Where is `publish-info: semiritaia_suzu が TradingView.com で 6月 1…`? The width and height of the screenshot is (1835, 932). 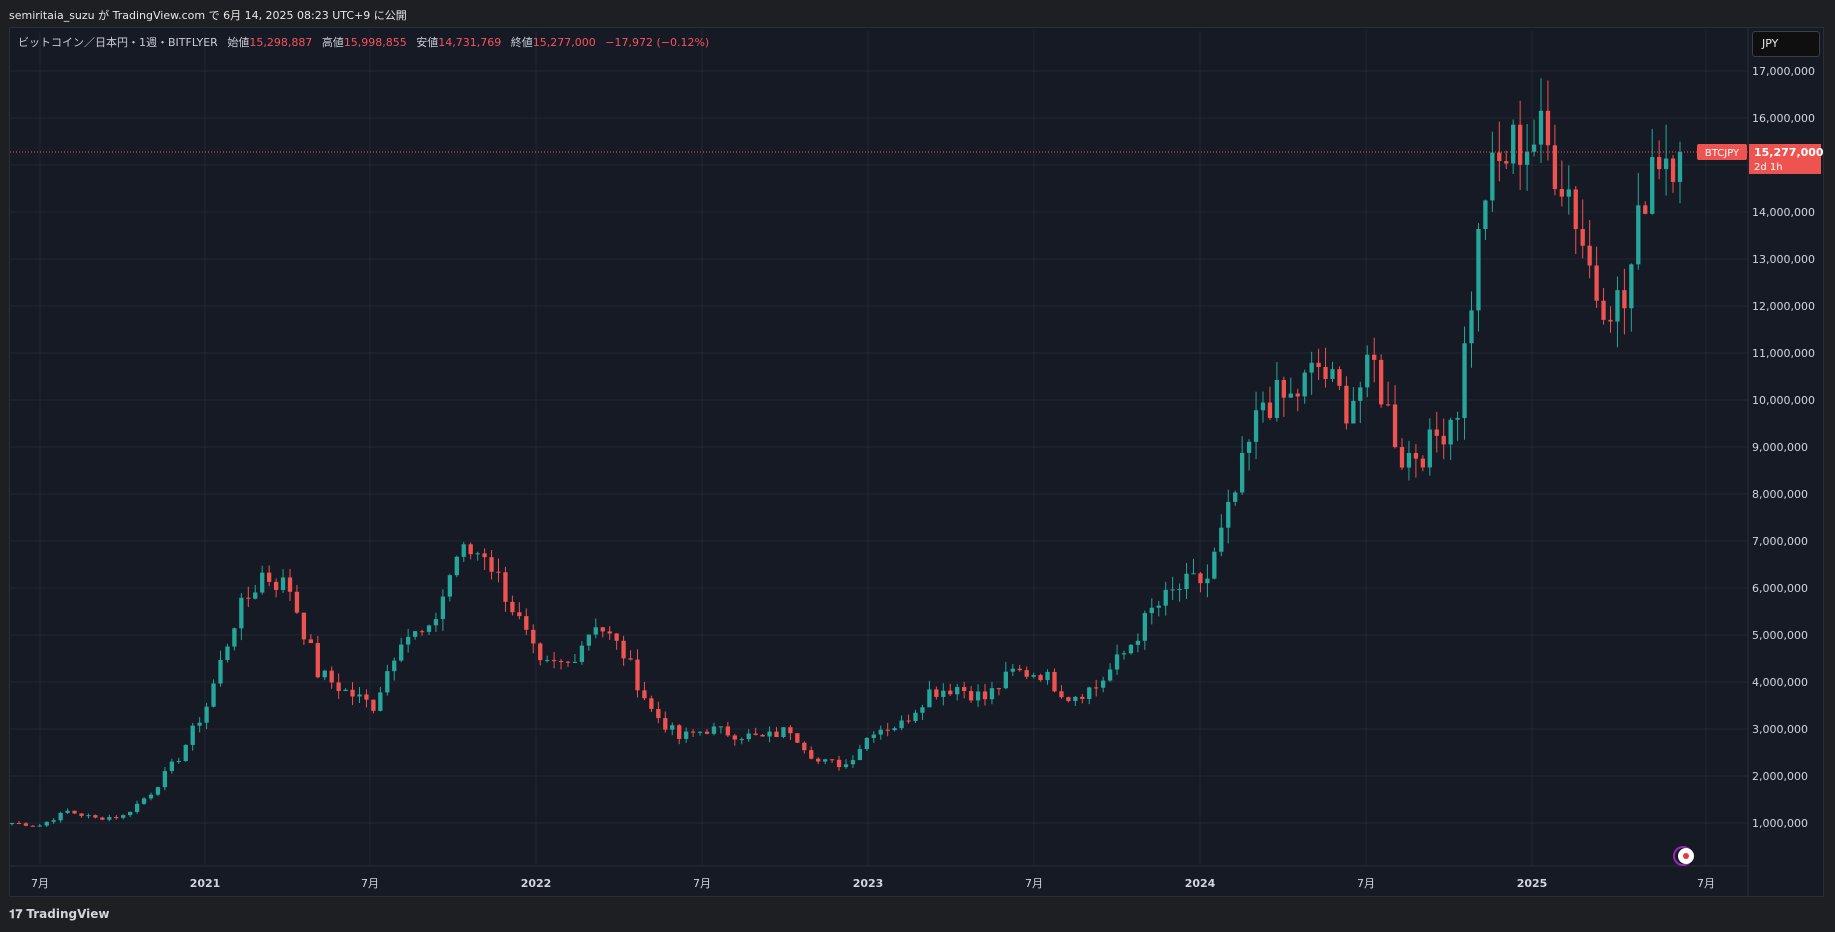 publish-info: semiritaia_suzu が TradingView.com で 6月 1… is located at coordinates (208, 15).